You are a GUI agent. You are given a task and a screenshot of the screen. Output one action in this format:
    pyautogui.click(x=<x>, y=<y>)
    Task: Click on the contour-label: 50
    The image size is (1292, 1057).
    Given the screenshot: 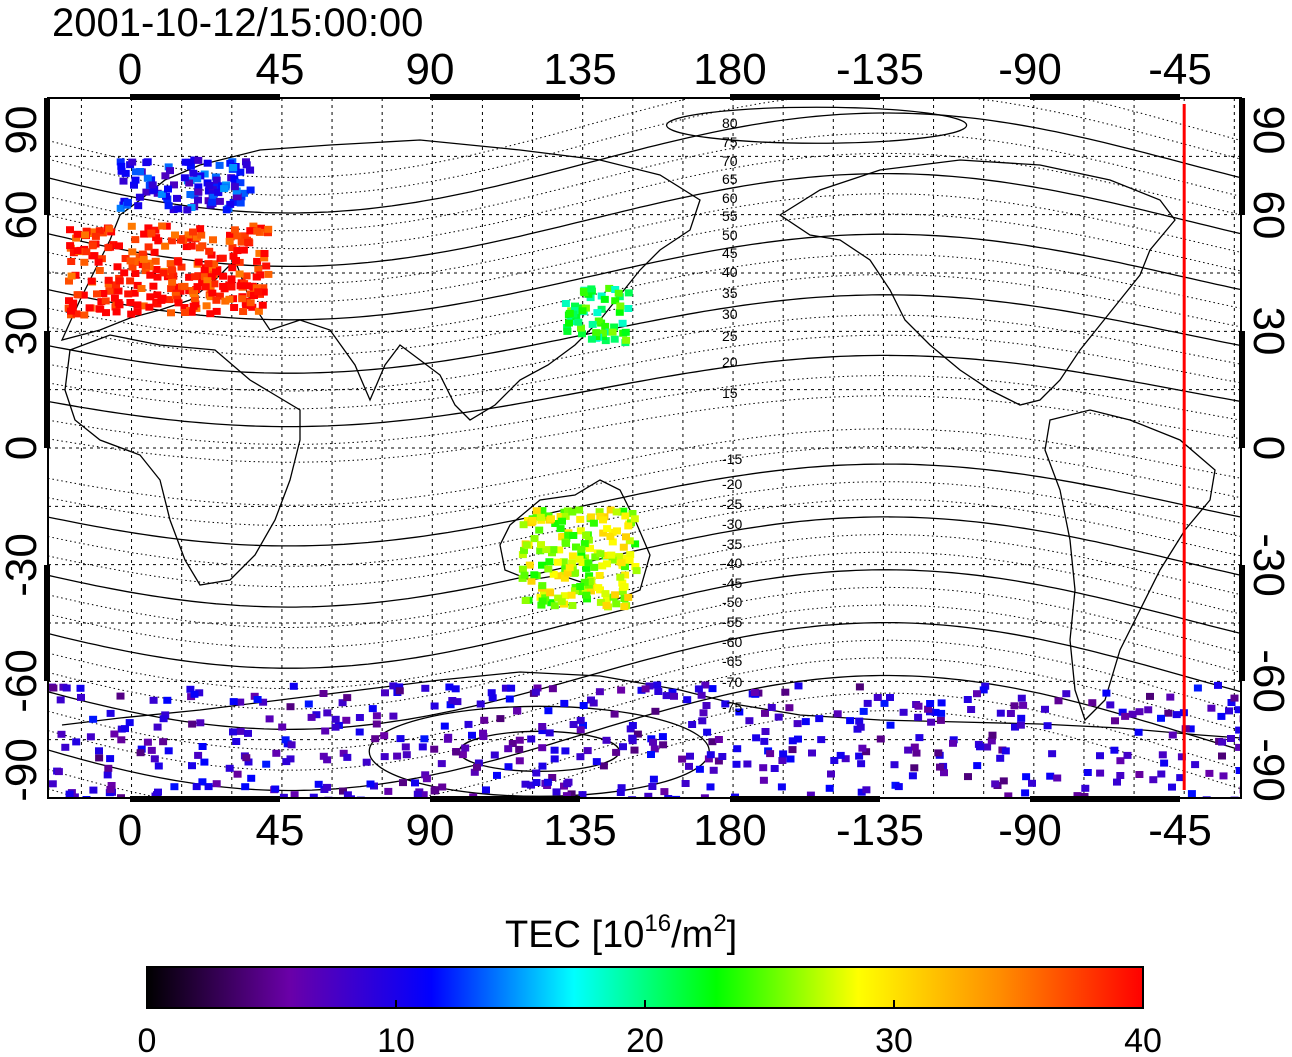 What is the action you would take?
    pyautogui.click(x=730, y=235)
    